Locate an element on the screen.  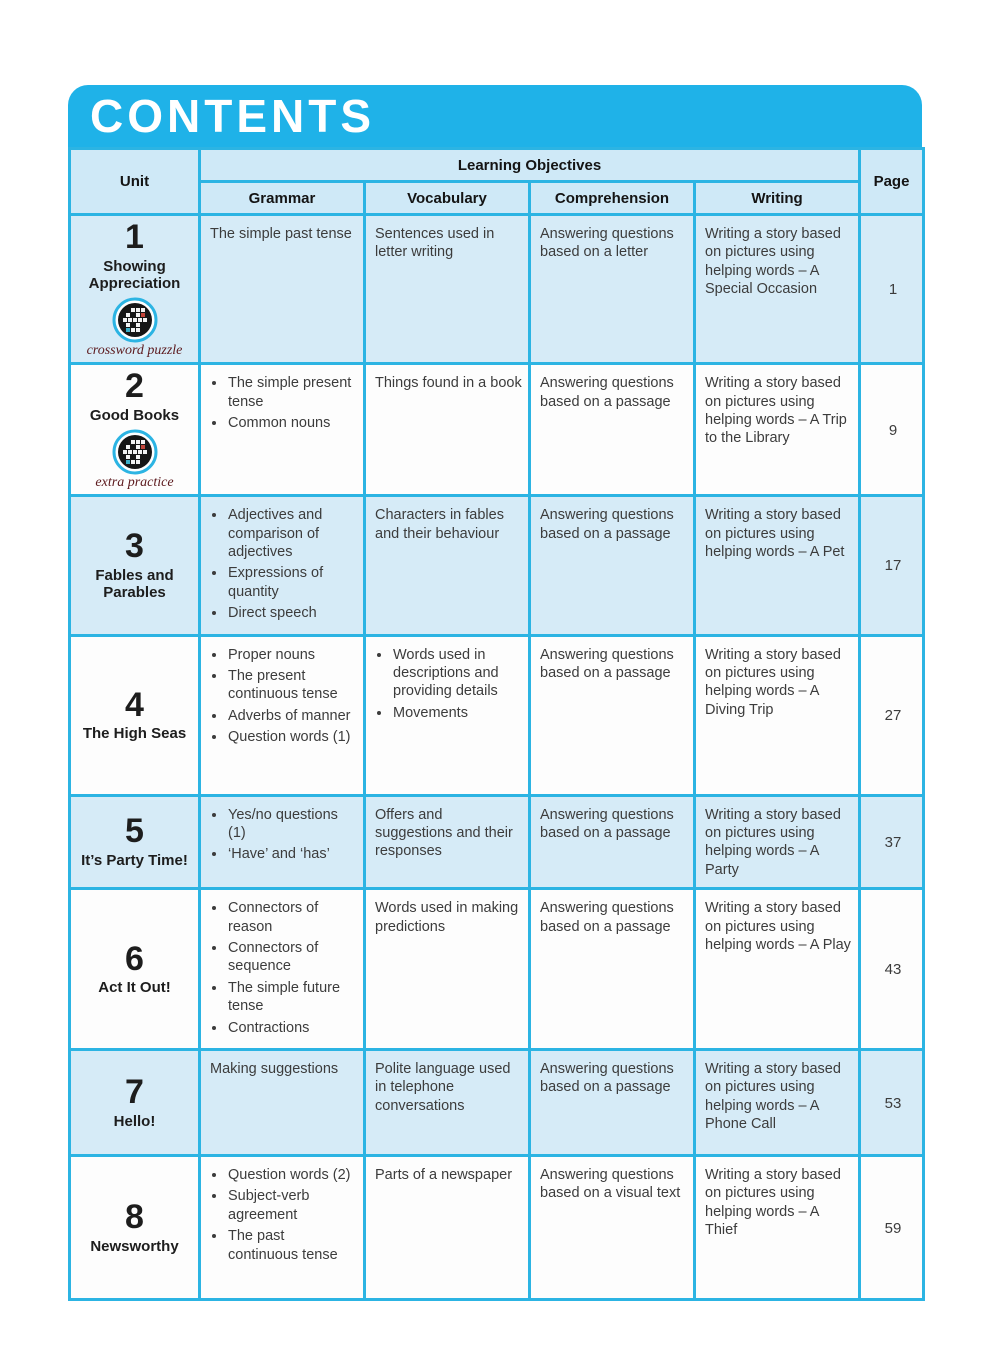
objective-item: Common nouns is located at coordinates (292, 423).